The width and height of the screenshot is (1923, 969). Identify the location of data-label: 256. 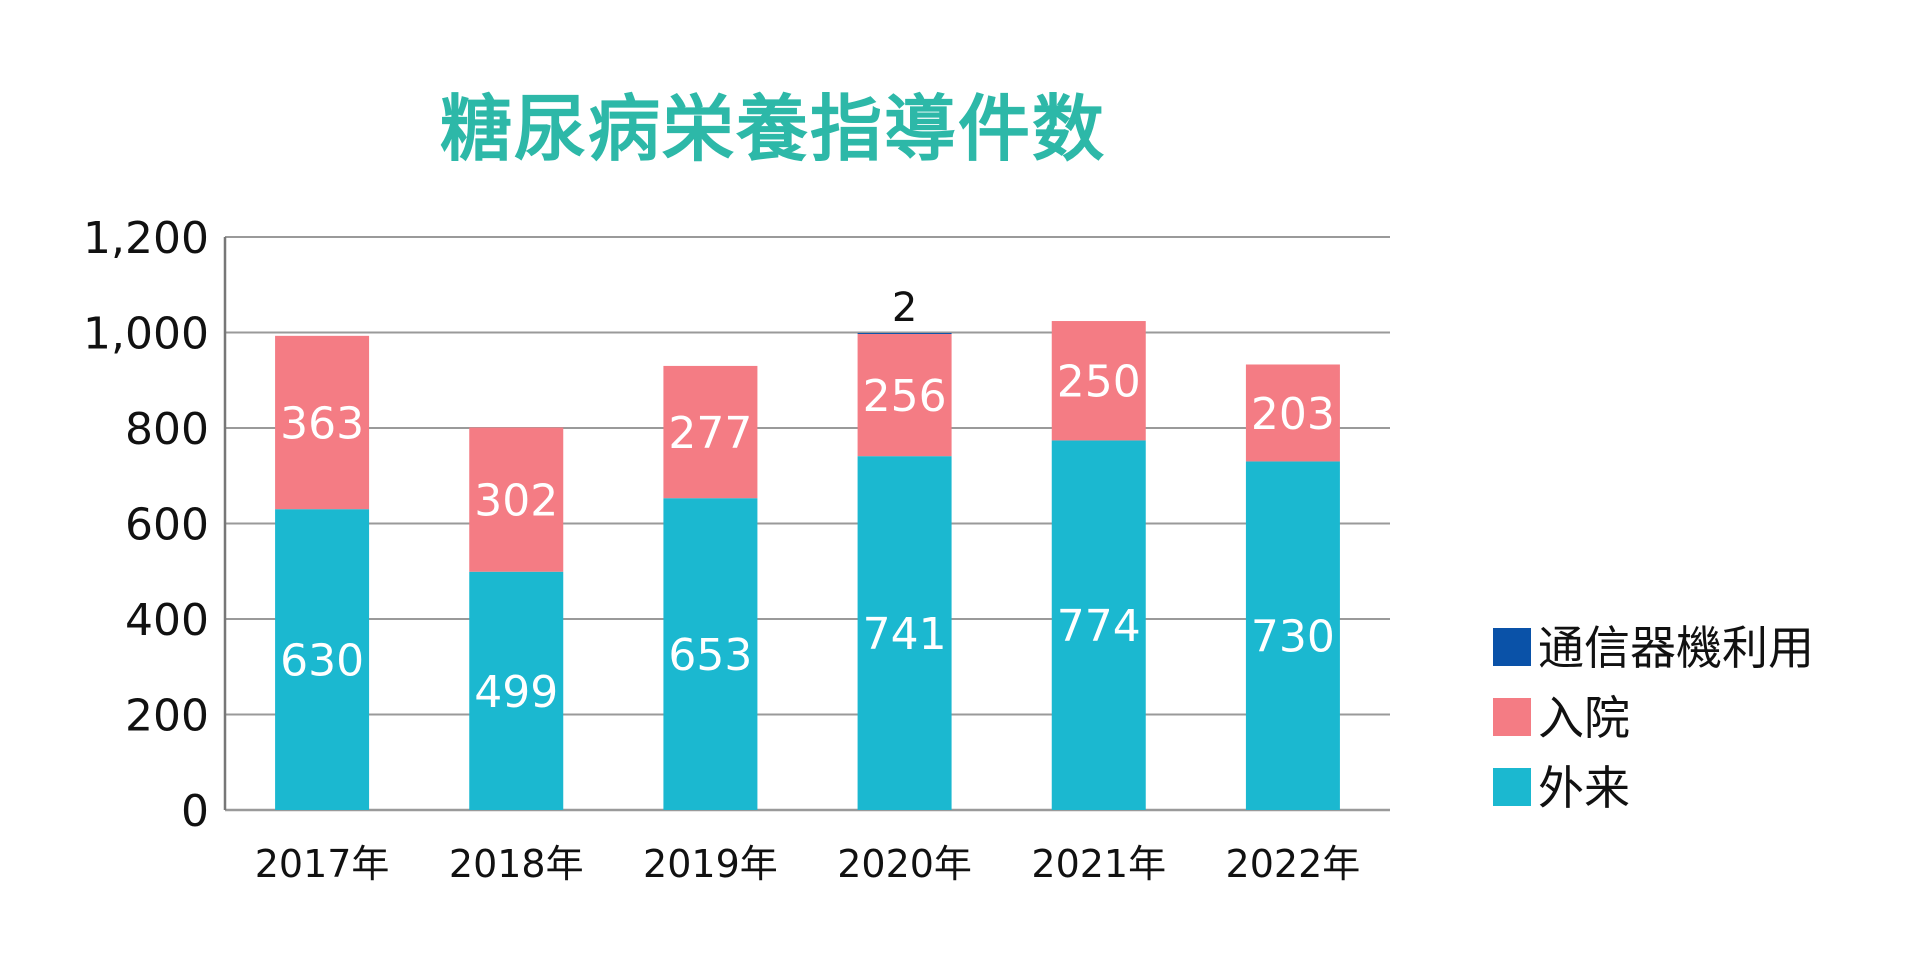
(905, 396).